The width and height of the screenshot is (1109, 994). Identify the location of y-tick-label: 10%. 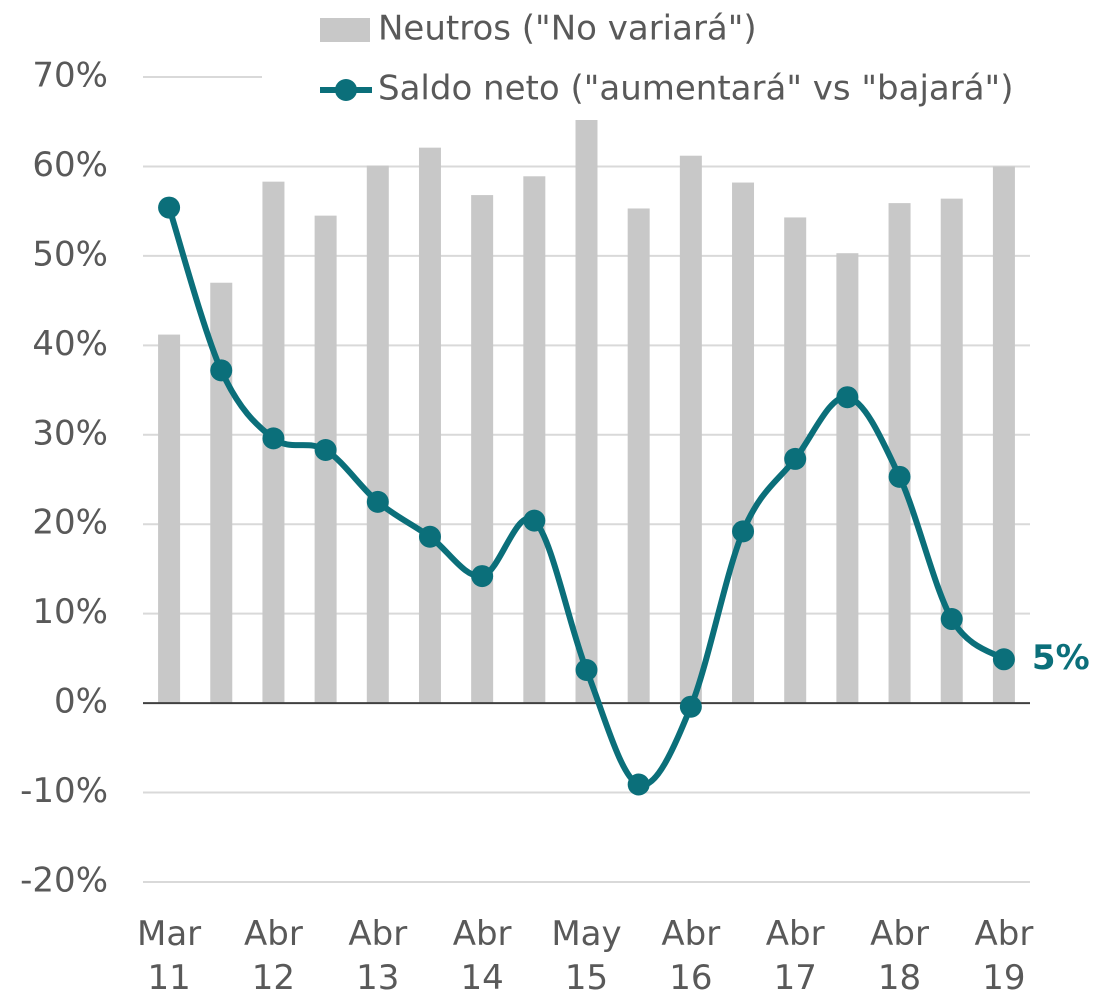
(70, 612).